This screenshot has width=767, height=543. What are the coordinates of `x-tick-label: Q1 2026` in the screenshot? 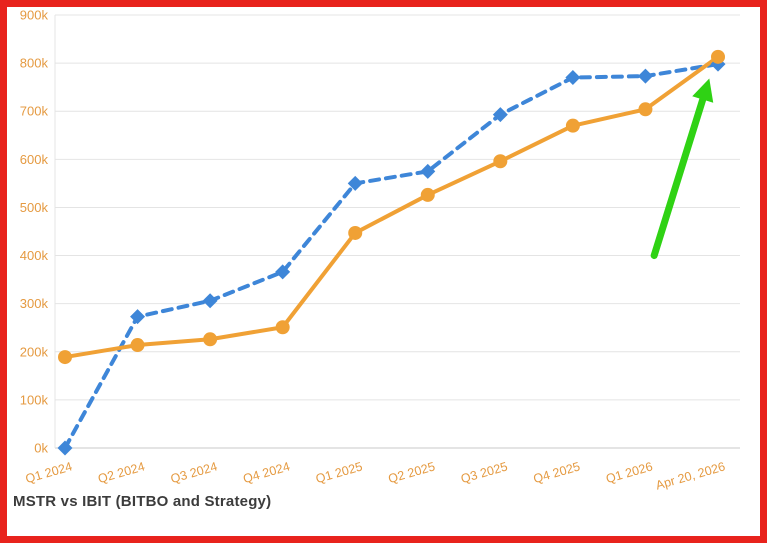 It's located at (629, 472).